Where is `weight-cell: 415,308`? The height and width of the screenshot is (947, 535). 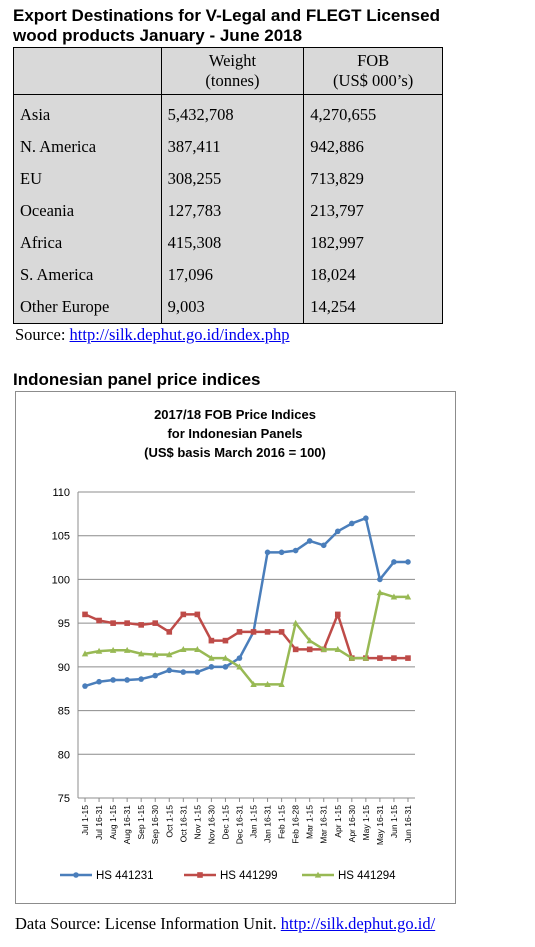 weight-cell: 415,308 is located at coordinates (232, 243).